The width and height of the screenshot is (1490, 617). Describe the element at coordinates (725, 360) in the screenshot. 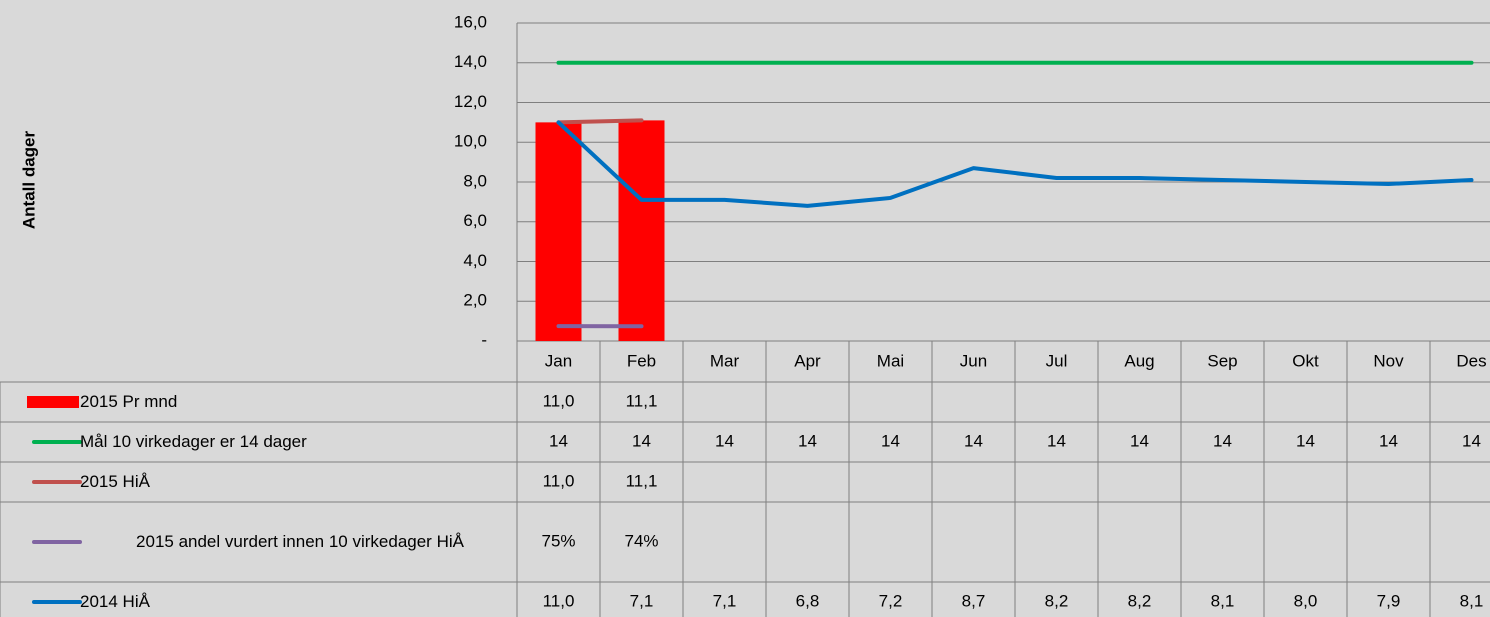

I see `x-tick-label: Mar` at that location.